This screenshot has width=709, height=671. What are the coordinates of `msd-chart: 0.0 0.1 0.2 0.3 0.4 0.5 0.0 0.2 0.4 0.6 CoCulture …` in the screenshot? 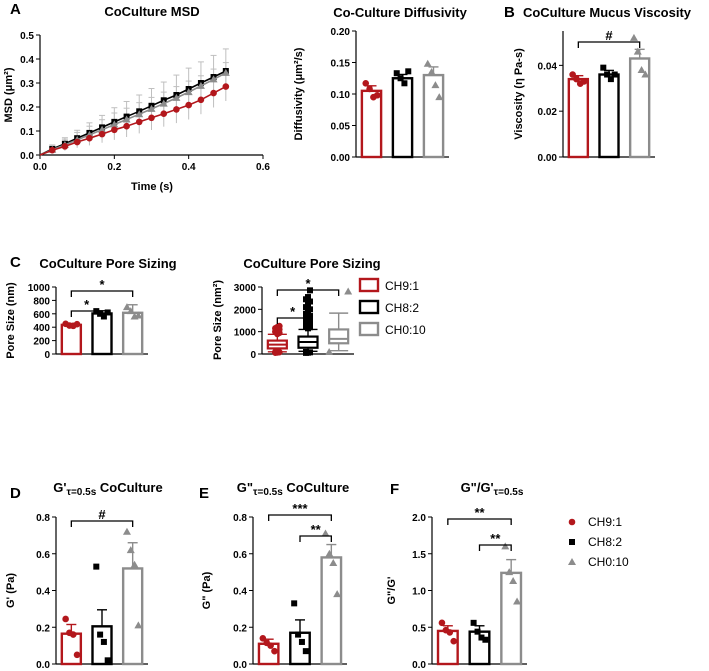 It's located at (136, 98).